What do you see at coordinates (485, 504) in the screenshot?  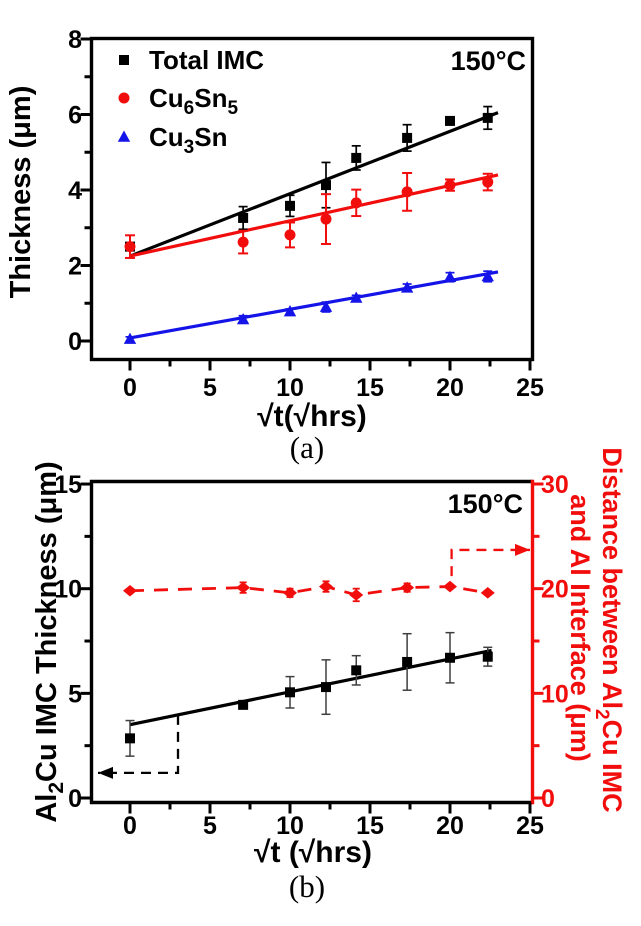 I see `temperature-label-b: 150°C` at bounding box center [485, 504].